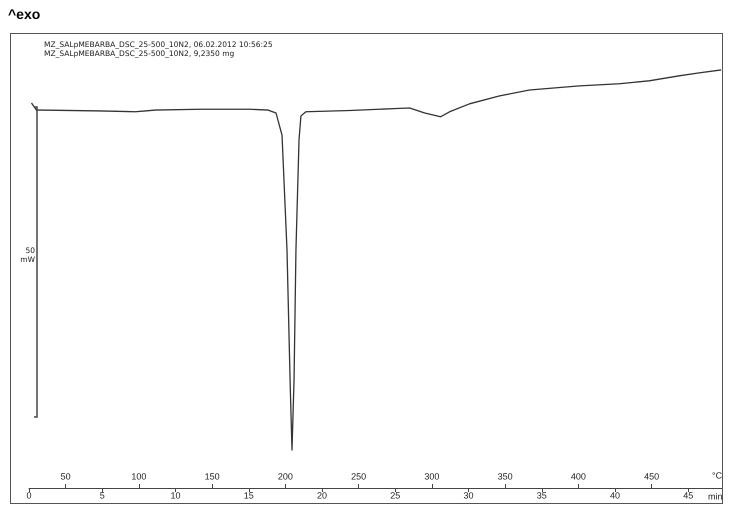 This screenshot has height=526, width=729. I want to click on x-tick-label: 450, so click(652, 477).